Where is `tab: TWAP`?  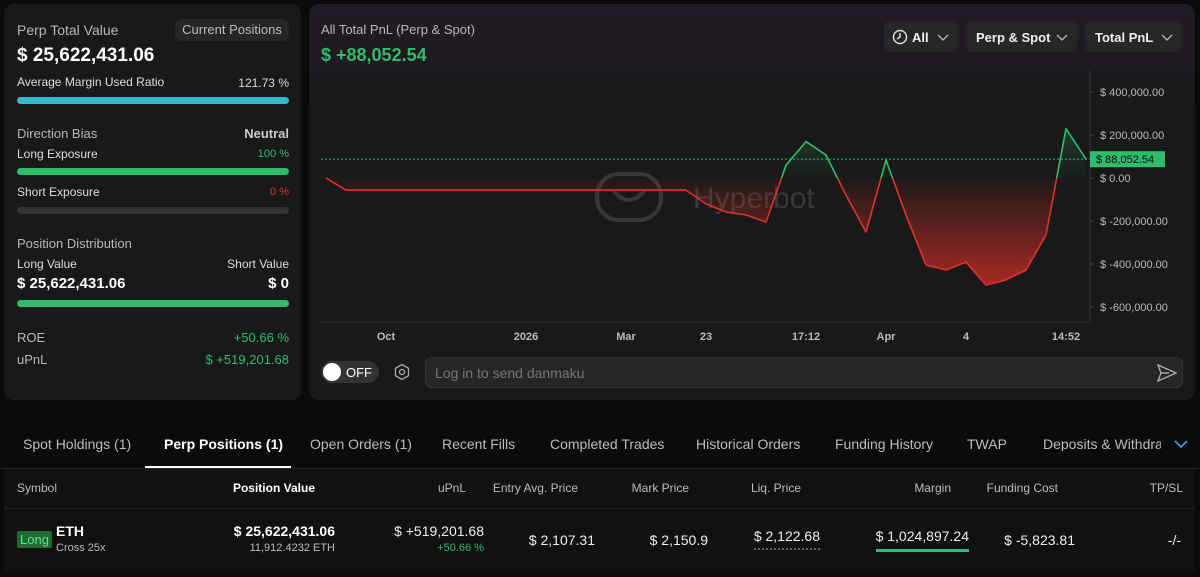
tab: TWAP is located at coordinates (987, 444).